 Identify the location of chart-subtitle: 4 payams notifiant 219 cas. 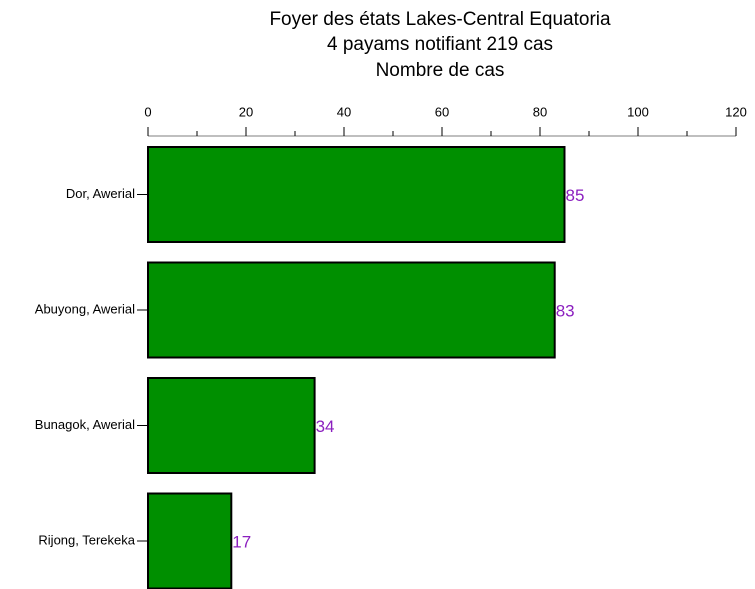
(440, 44).